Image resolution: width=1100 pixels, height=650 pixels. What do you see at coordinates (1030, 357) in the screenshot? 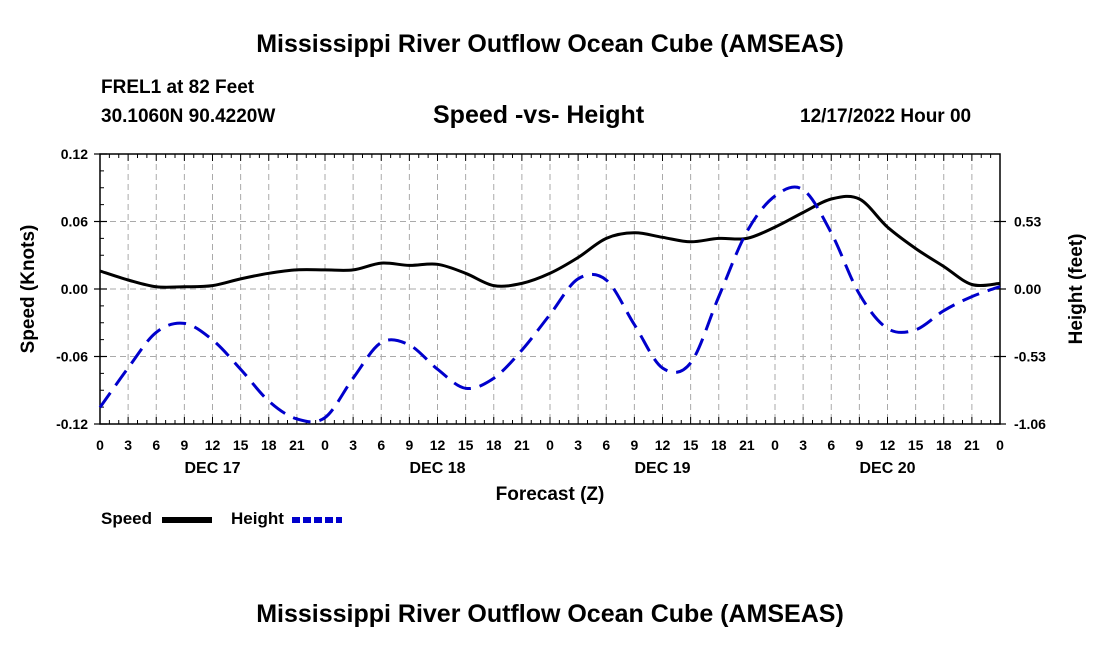
I see `y2-tick-label: -0.53` at bounding box center [1030, 357].